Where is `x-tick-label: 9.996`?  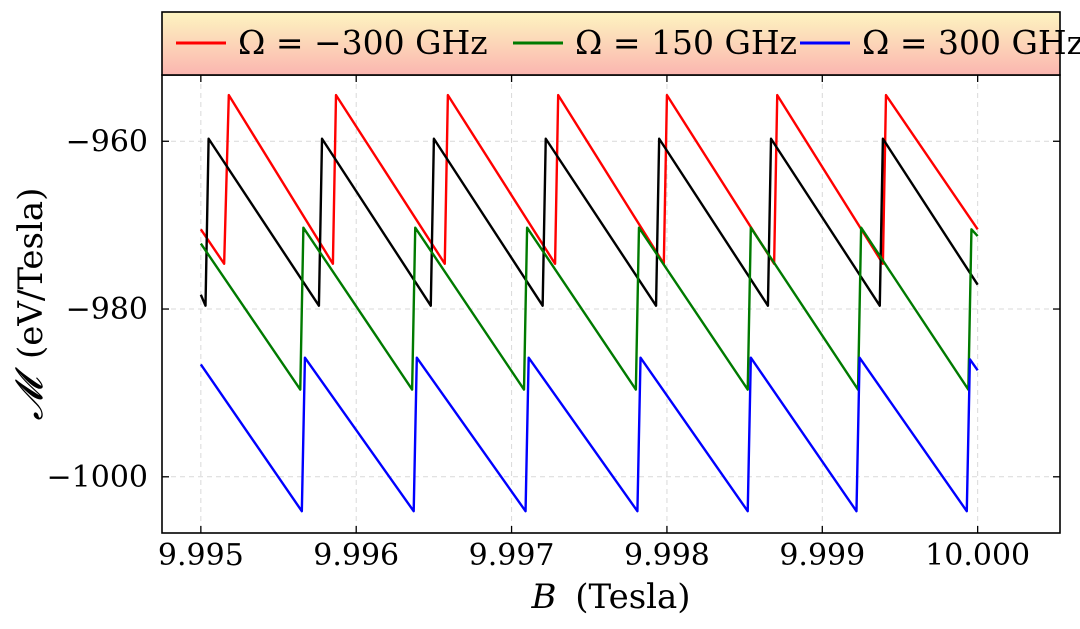 x-tick-label: 9.996 is located at coordinates (356, 555).